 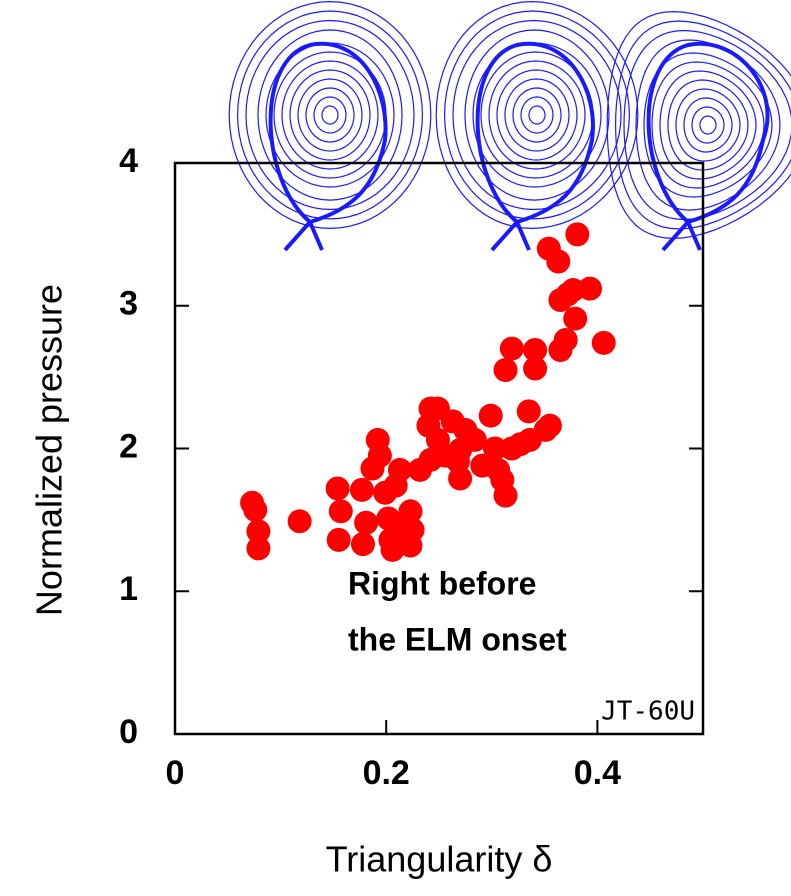 What do you see at coordinates (442, 583) in the screenshot?
I see `annotation: Right before` at bounding box center [442, 583].